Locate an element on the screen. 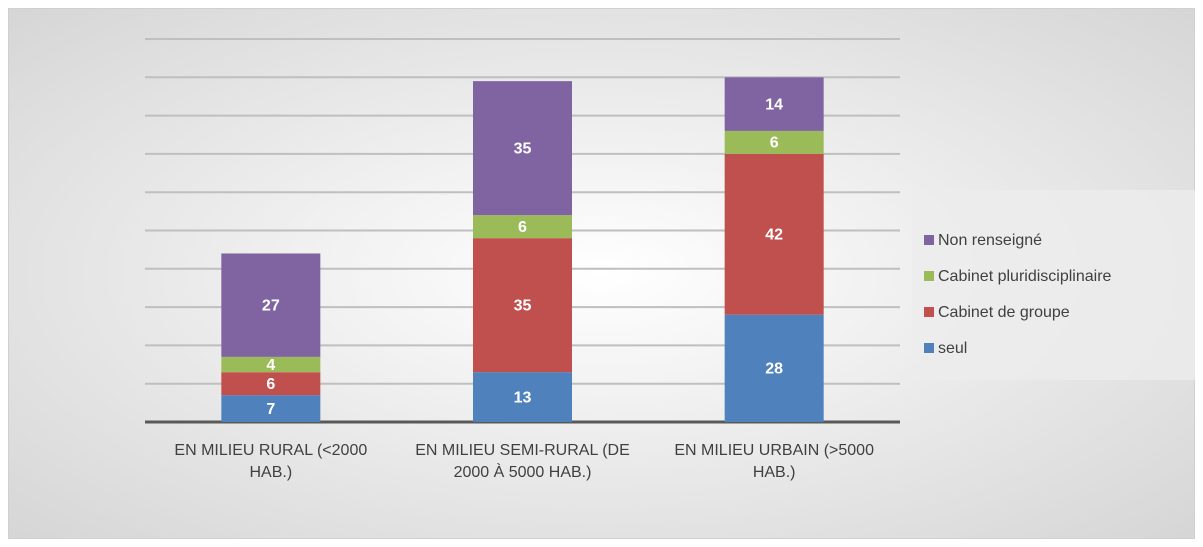 The height and width of the screenshot is (547, 1203). legend-box is located at coordinates (1053, 285).